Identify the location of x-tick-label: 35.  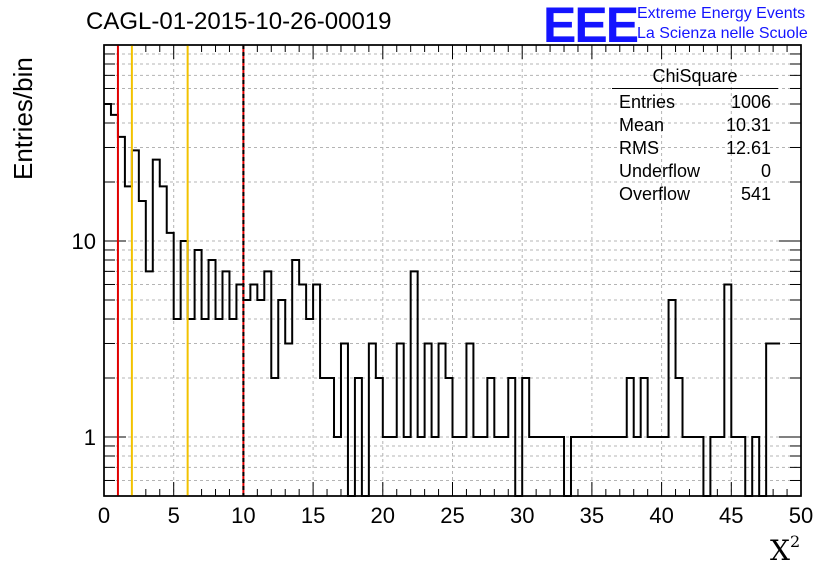
(592, 515).